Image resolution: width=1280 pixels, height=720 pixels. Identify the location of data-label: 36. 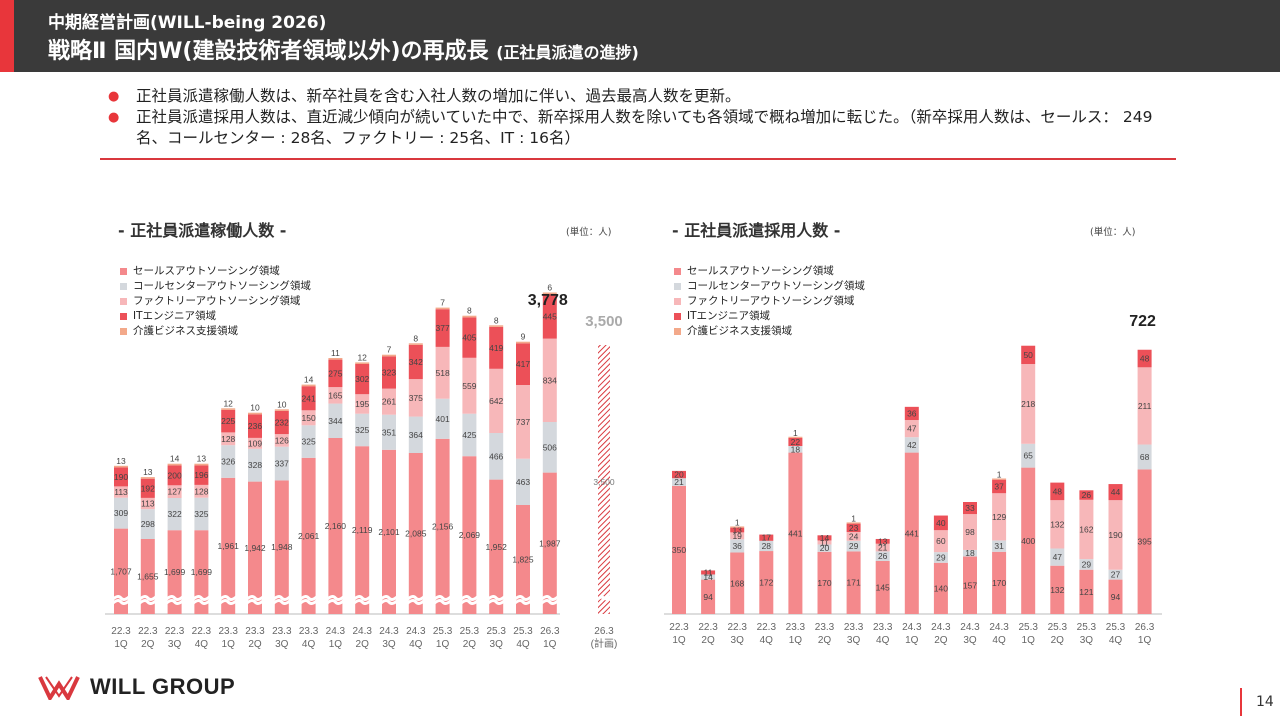
(737, 546).